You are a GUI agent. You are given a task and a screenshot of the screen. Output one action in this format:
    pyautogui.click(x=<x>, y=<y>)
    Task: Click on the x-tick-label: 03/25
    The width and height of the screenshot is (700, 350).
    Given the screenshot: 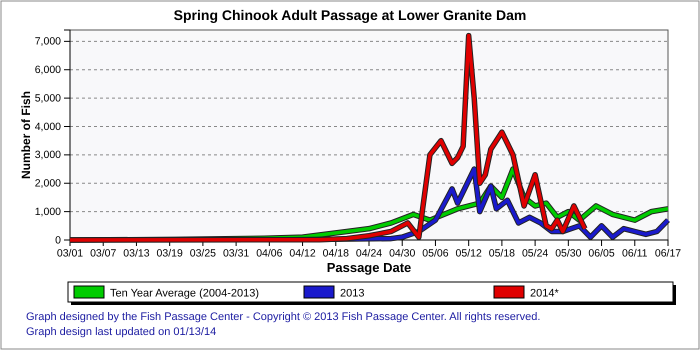 What is the action you would take?
    pyautogui.click(x=203, y=253)
    